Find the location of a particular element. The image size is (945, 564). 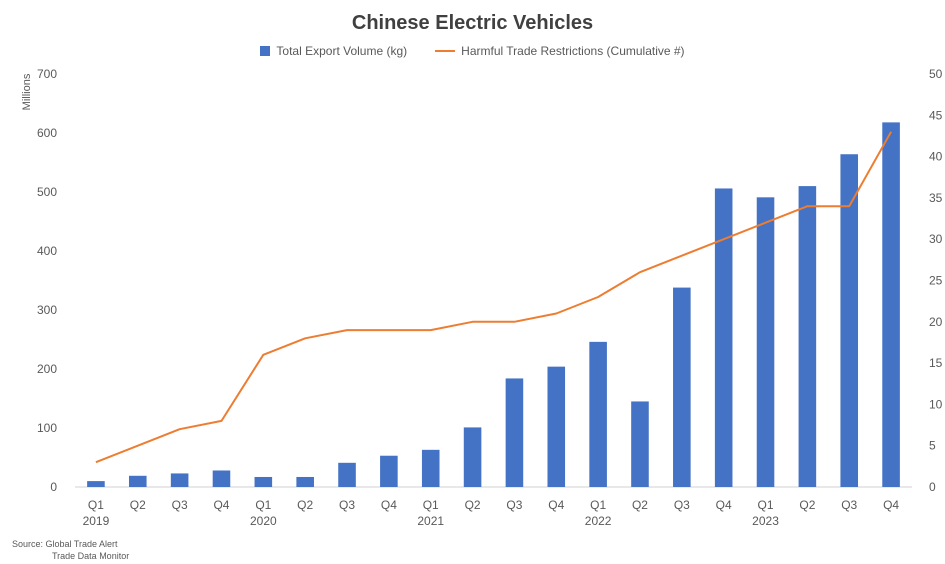

y-left-tick-label: 100 is located at coordinates (47, 428).